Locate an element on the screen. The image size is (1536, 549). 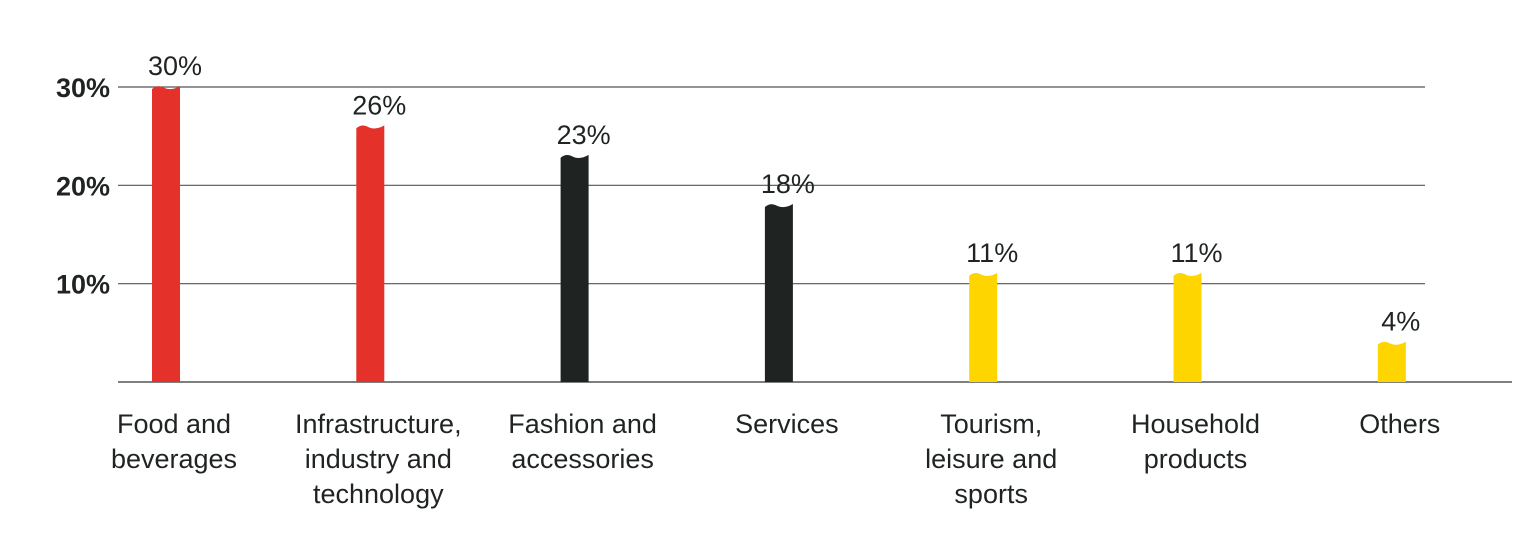
data-label-2: 26% is located at coordinates (379, 105).